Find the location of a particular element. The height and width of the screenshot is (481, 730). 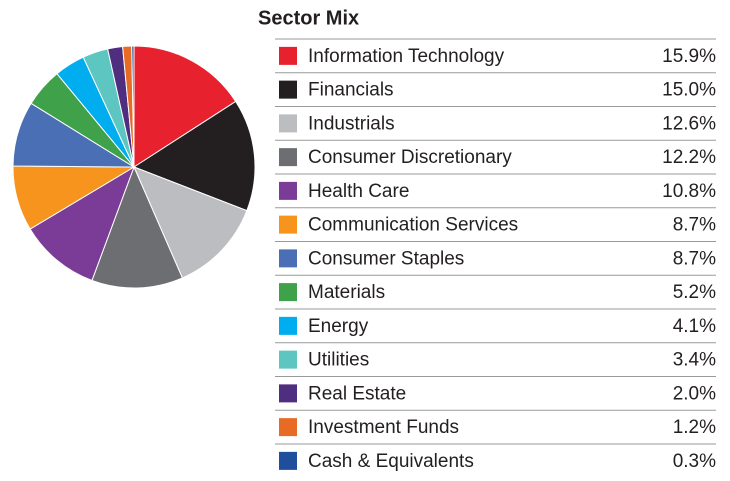

value-label: 15.0% is located at coordinates (689, 90).